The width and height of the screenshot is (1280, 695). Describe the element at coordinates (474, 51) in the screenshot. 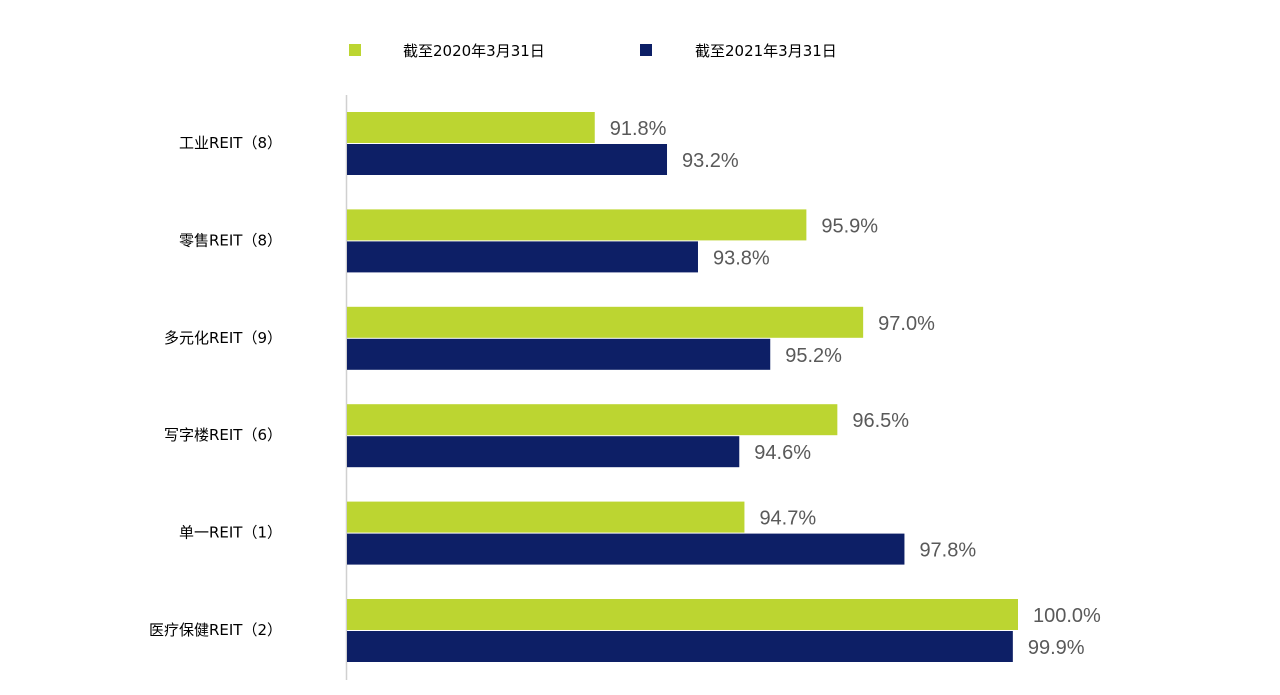

I see `legend-label-2020: 截至2020年3月31日` at that location.